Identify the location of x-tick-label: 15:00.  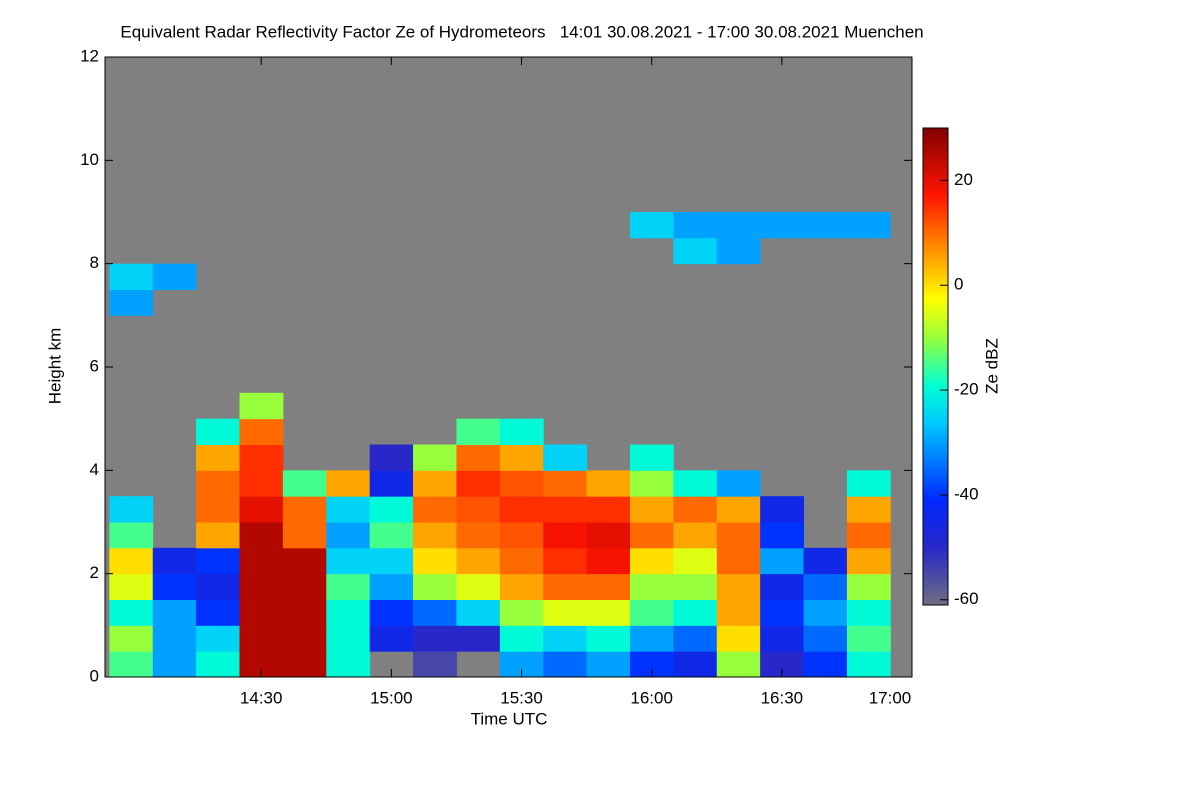
(391, 697).